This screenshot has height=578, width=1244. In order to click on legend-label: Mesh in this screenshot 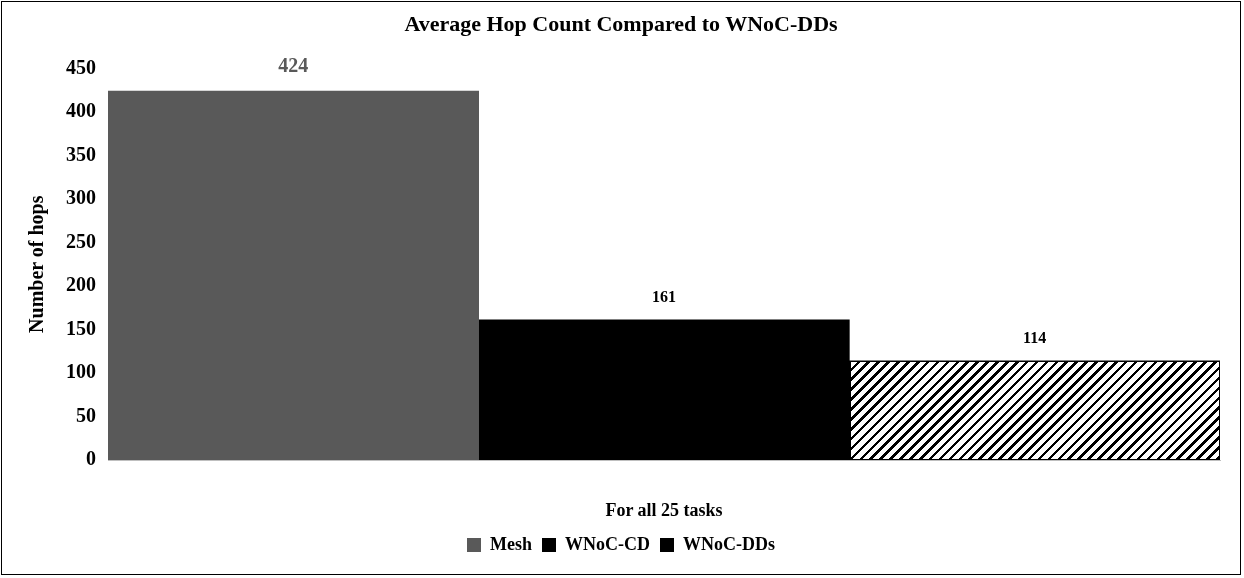, I will do `click(511, 543)`.